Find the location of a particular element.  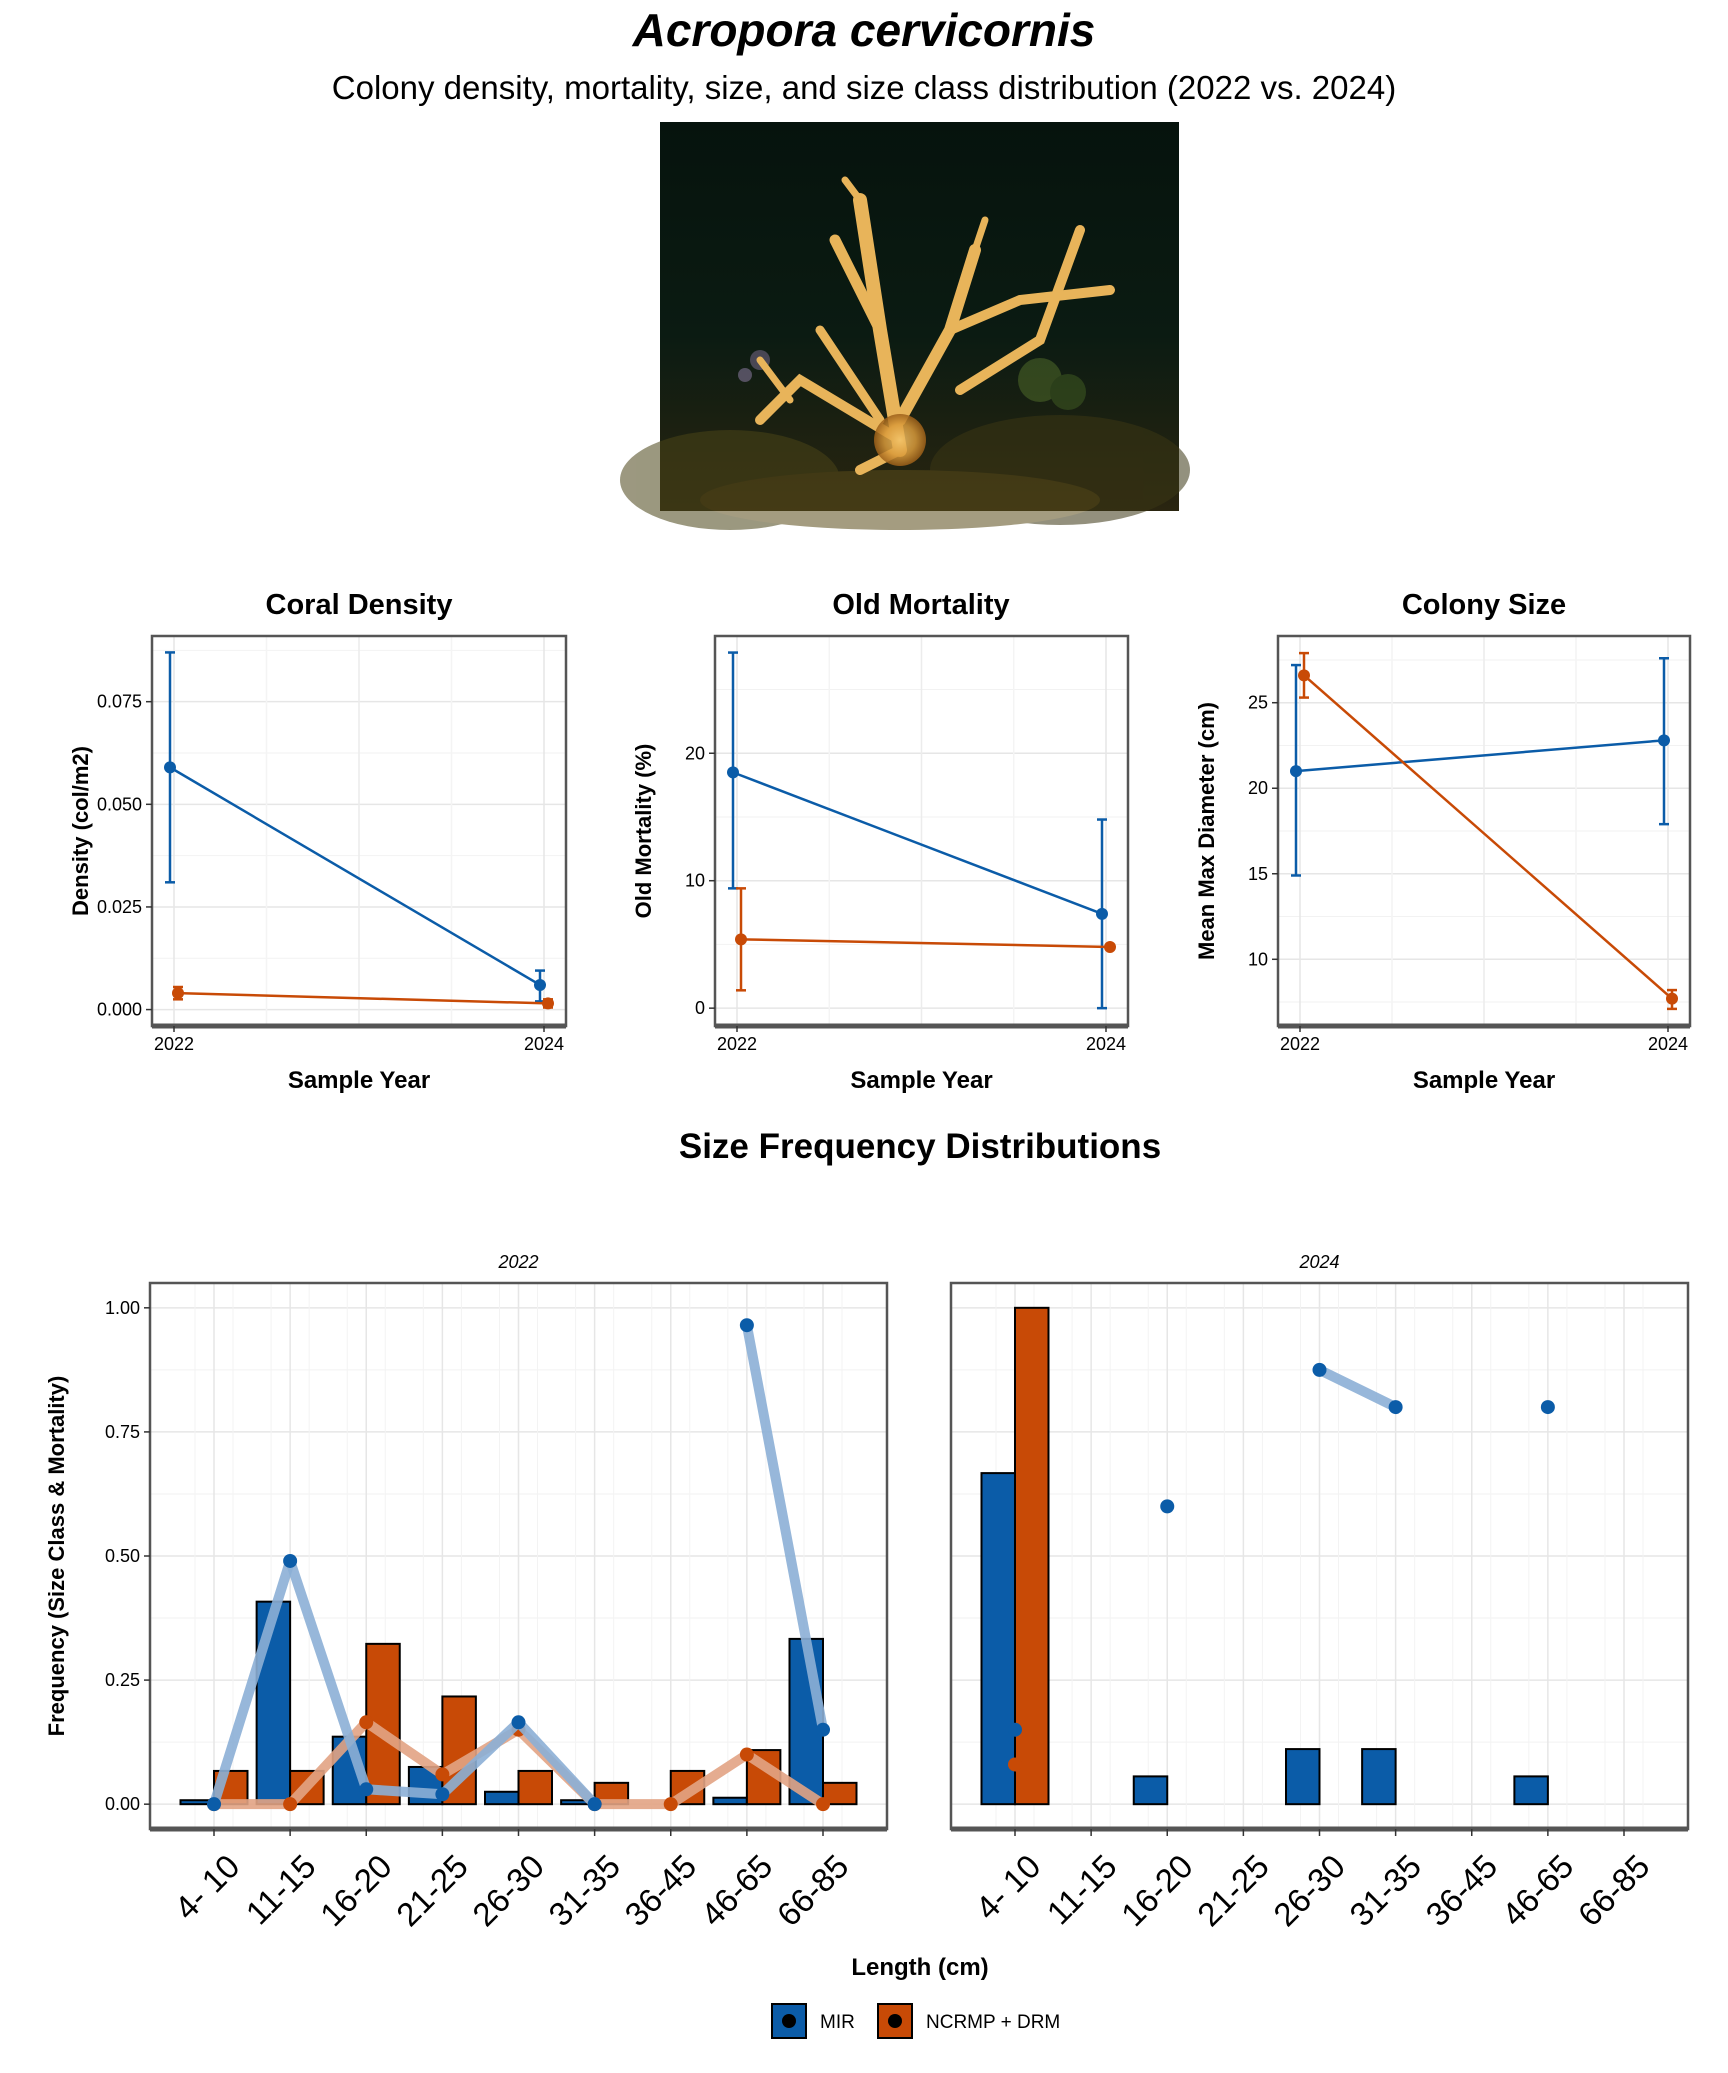

coral-photo is located at coordinates (905, 326).